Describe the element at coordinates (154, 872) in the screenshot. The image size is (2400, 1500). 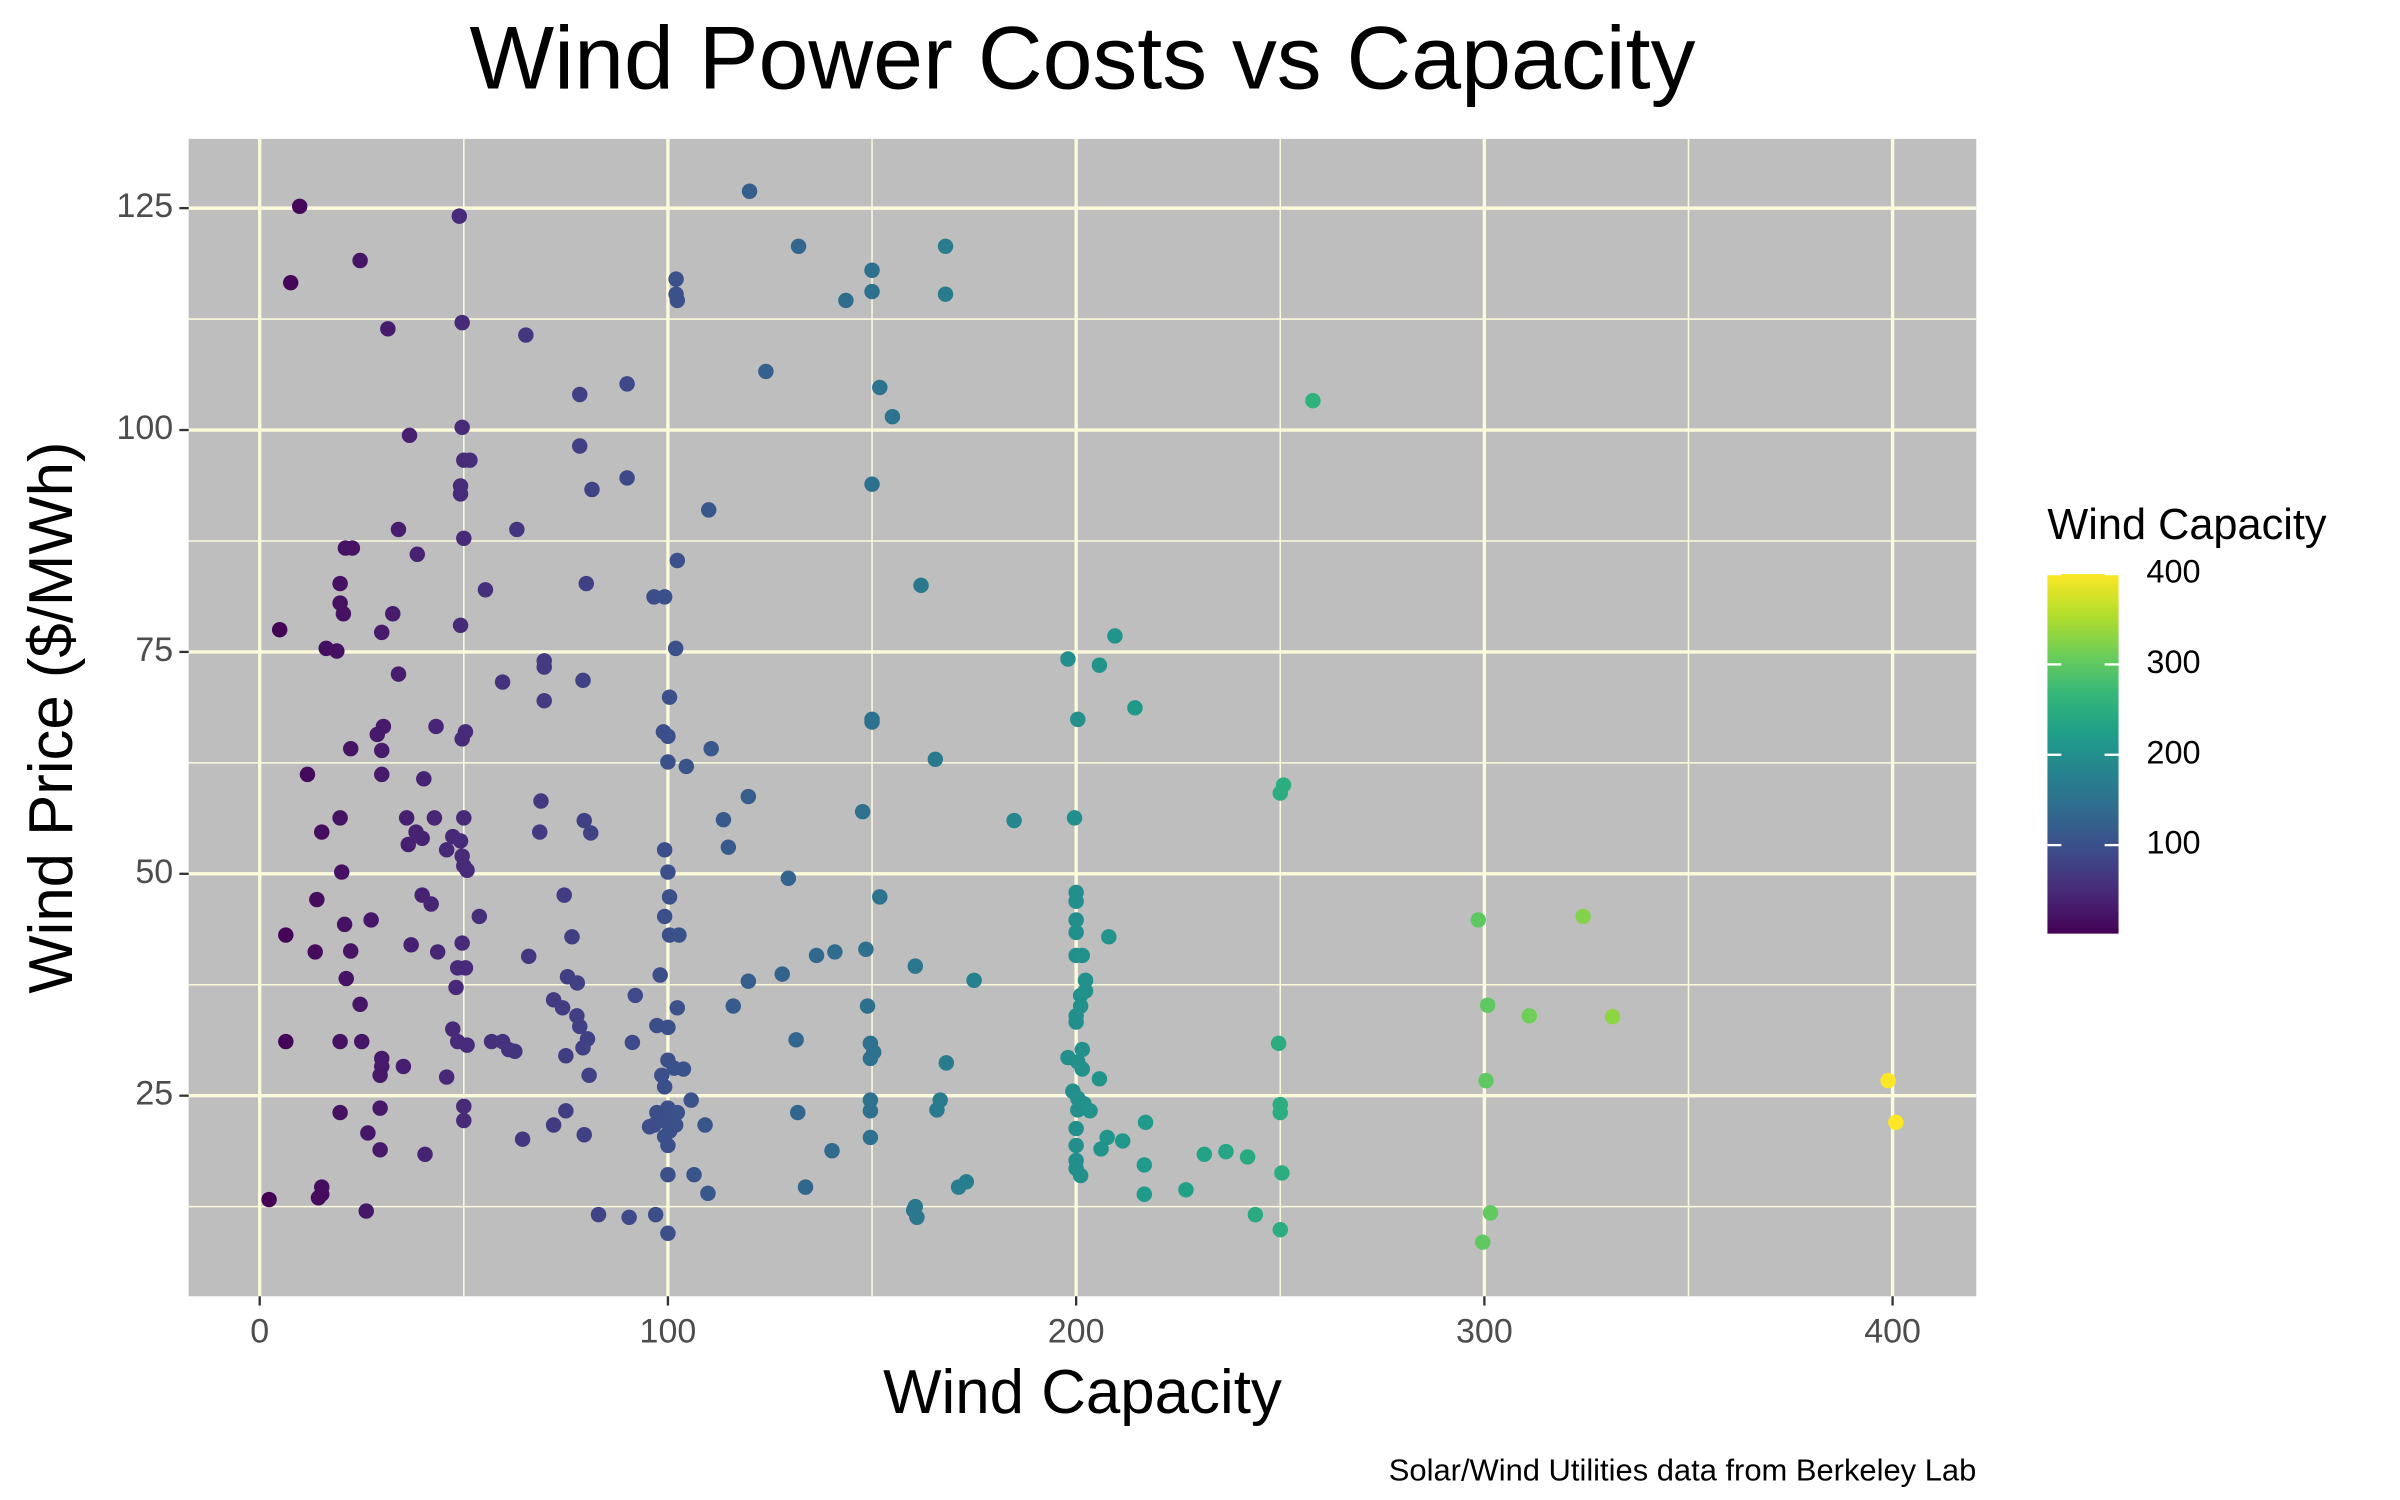
I see `y-tick-label: 50` at that location.